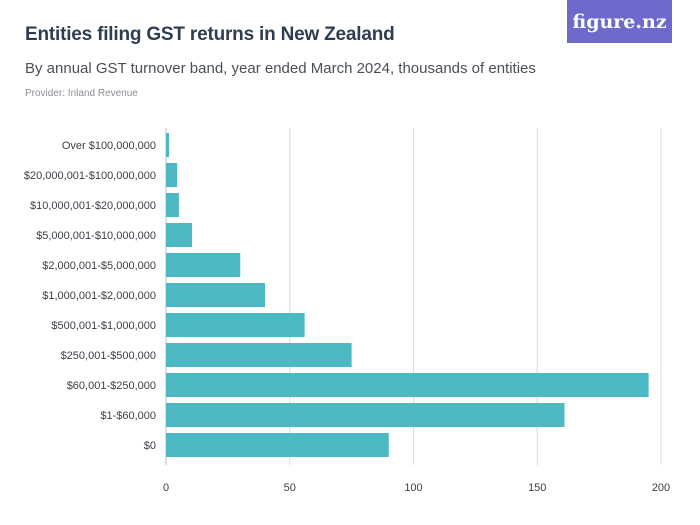  I want to click on figure-nz-logo: figure.nz, so click(619, 21).